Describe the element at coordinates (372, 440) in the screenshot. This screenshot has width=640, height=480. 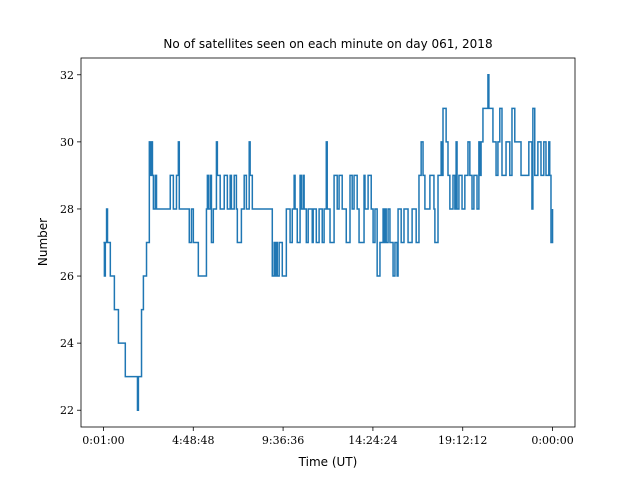
I see `x-tick-label: 14:24:24` at that location.